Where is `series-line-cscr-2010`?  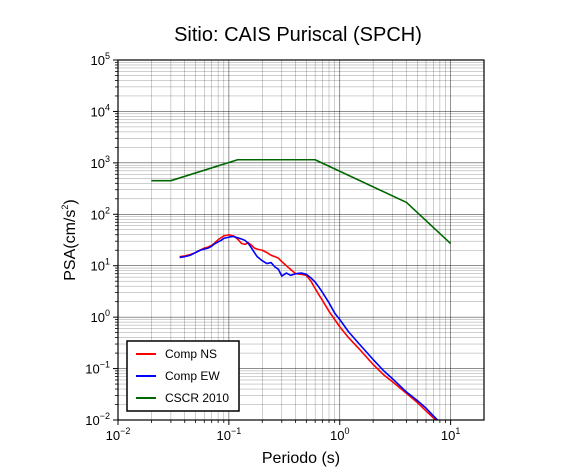 series-line-cscr-2010 is located at coordinates (301, 201).